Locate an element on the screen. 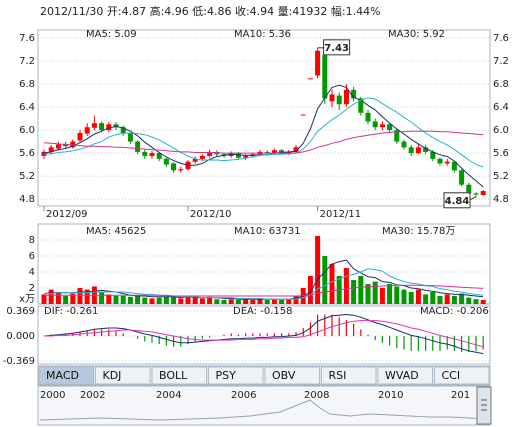 This screenshot has height=427, width=512. tab: WVAD is located at coordinates (405, 375).